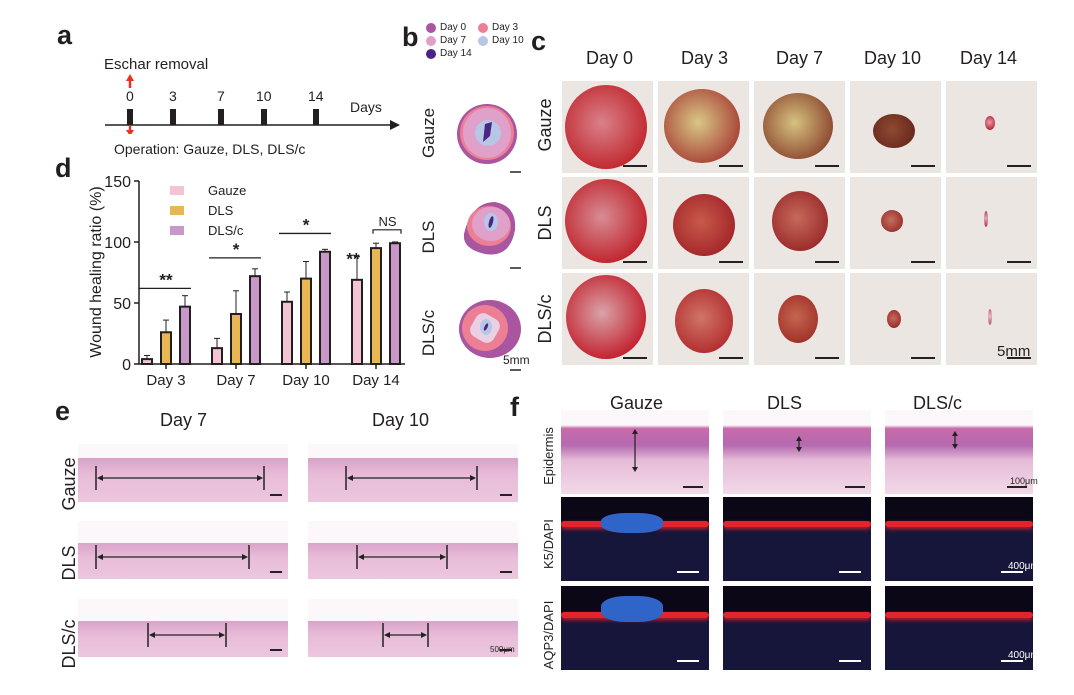 The image size is (1074, 695). Describe the element at coordinates (226, 230) in the screenshot. I see `legend-label: DLS/c` at that location.